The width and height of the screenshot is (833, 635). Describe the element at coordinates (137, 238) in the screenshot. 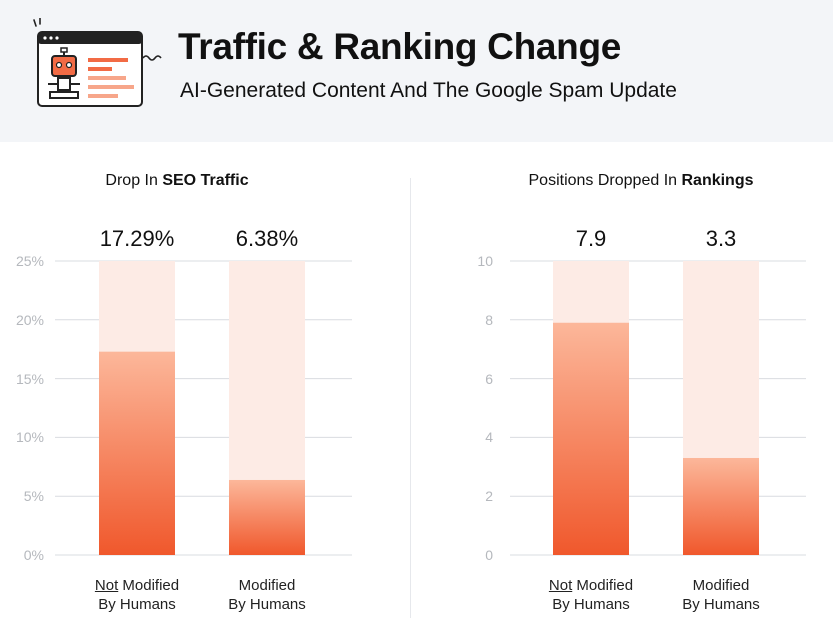

I see `bar-value-label: 17.29%` at that location.